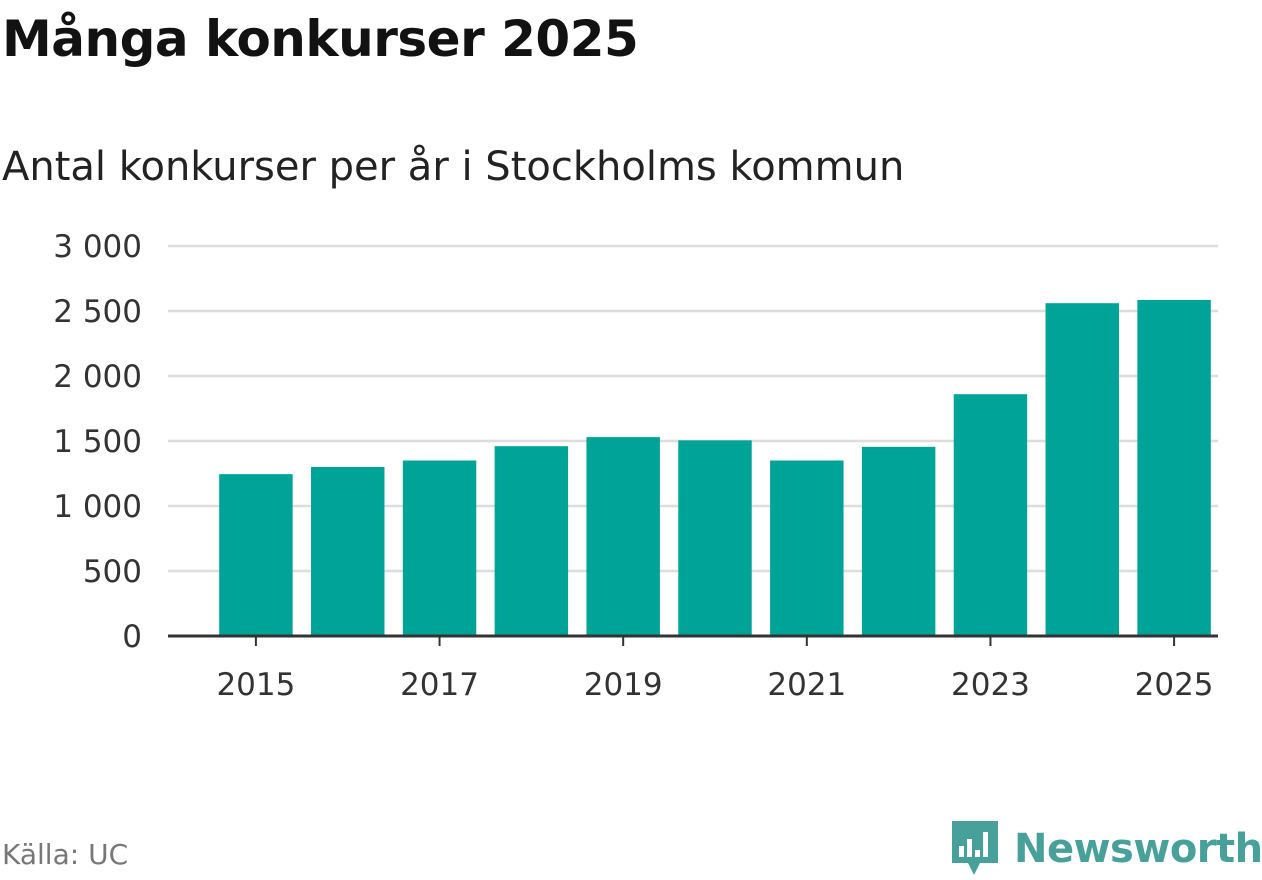  Describe the element at coordinates (97, 377) in the screenshot. I see `y-tick-label: 2 000` at that location.